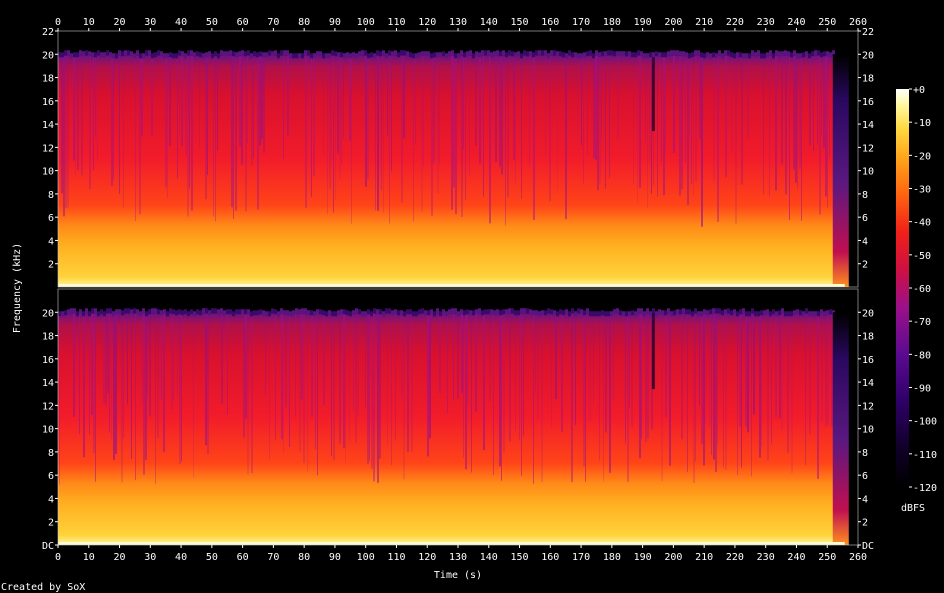 The image size is (944, 593). Describe the element at coordinates (304, 22) in the screenshot. I see `x-tick-label: 80` at that location.